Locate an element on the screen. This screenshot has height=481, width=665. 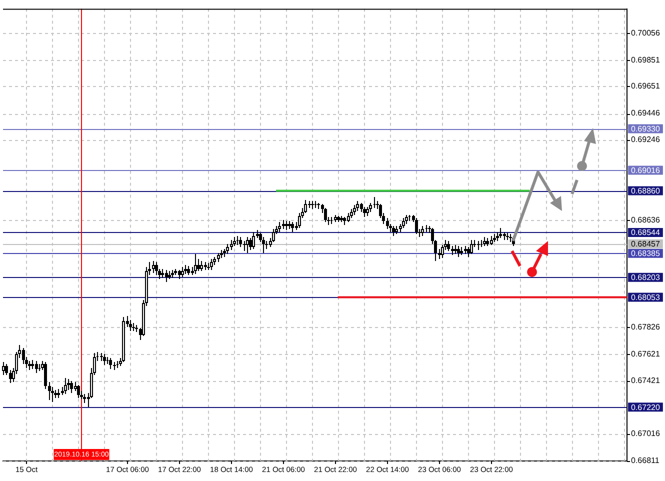
y-tick-label: 0.67421 is located at coordinates (645, 380).